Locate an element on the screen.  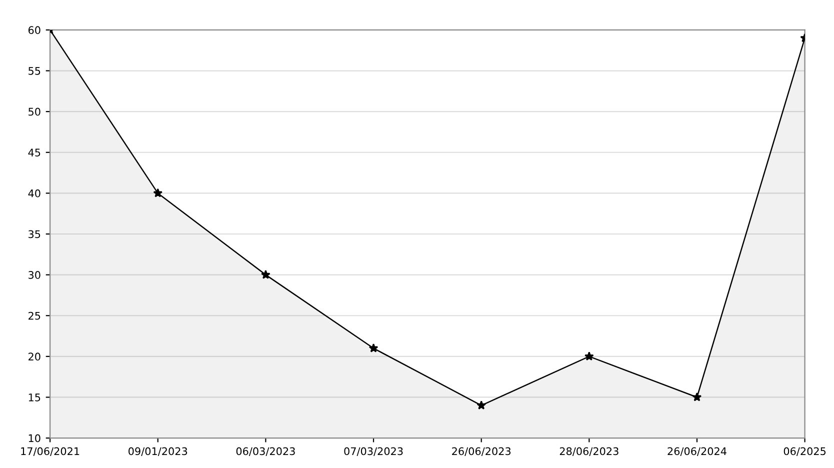
y-tick-label: 20 is located at coordinates (34, 356).